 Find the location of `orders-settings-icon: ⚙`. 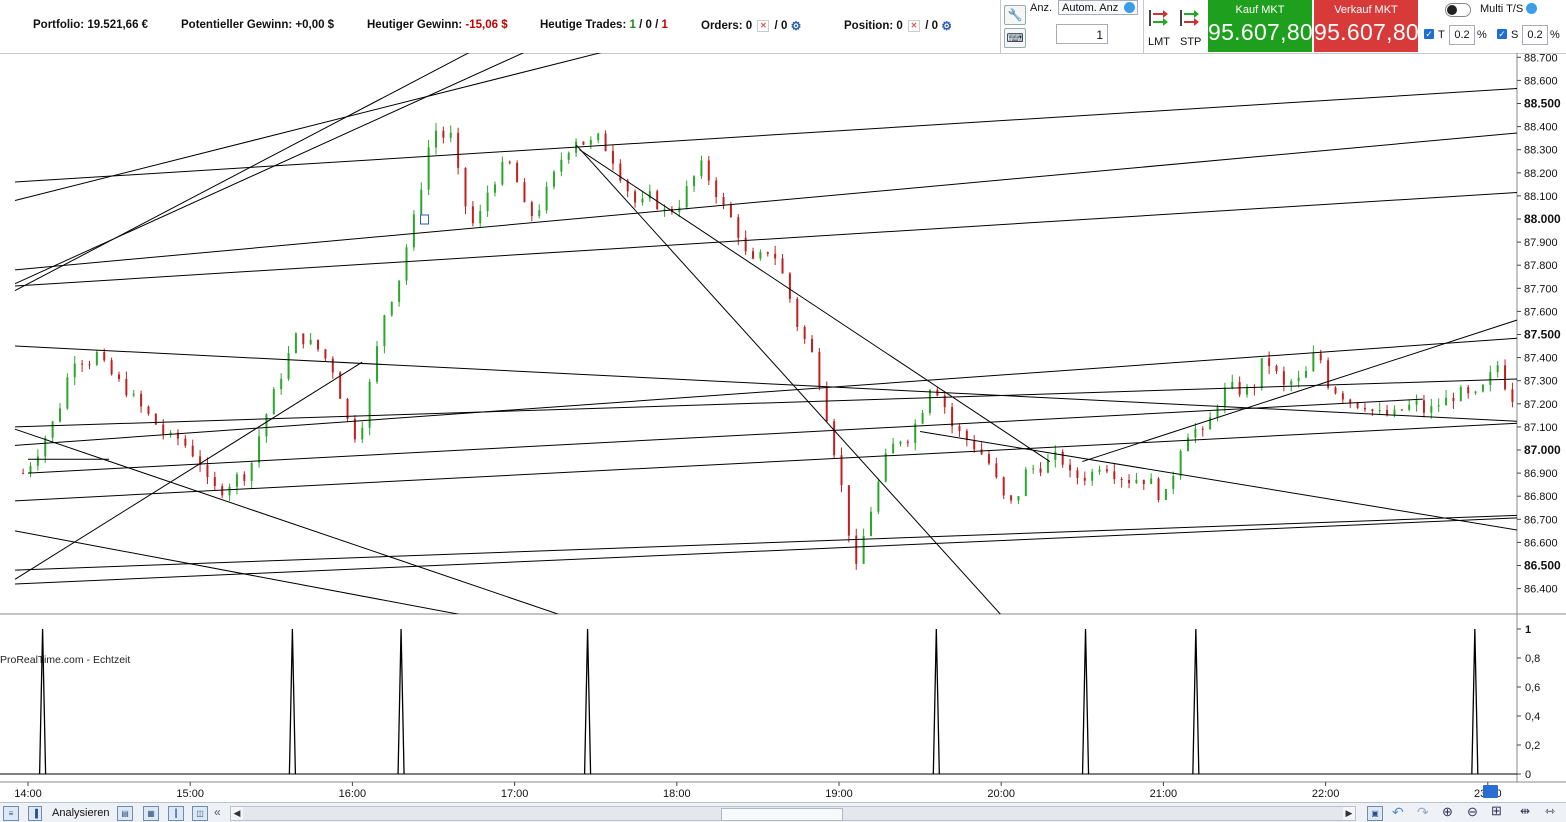

orders-settings-icon: ⚙ is located at coordinates (796, 26).